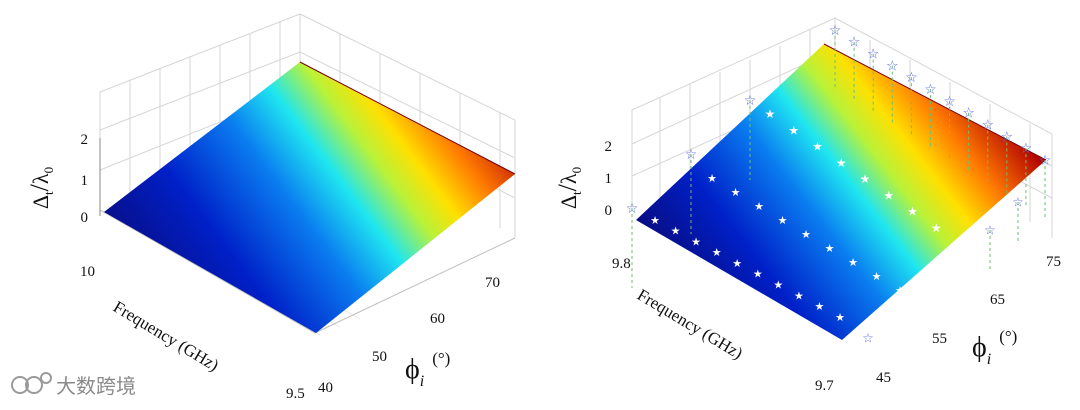  What do you see at coordinates (85, 140) in the screenshot?
I see `left-z-tick-2: 2` at bounding box center [85, 140].